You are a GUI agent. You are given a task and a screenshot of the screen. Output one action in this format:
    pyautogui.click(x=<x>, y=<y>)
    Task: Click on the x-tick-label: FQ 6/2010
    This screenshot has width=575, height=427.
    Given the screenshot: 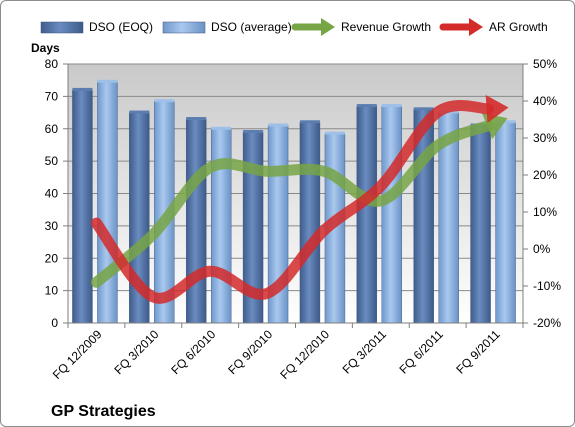 What is the action you would take?
    pyautogui.click(x=193, y=352)
    